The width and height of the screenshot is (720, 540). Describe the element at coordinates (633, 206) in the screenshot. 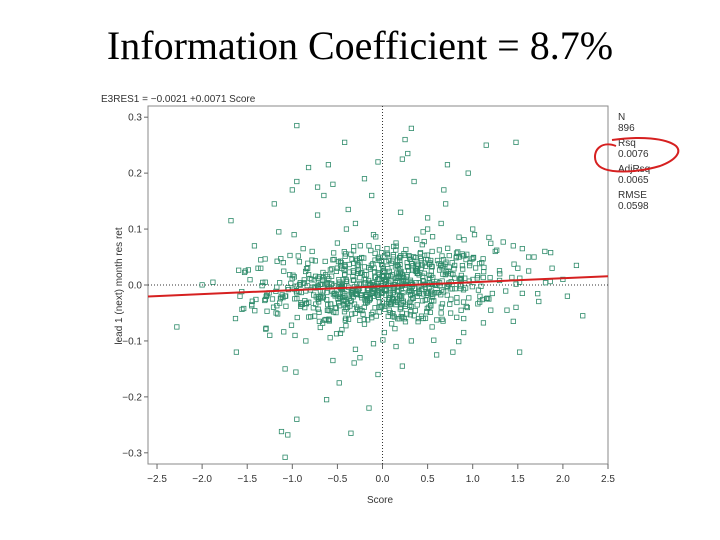

I see `stat-value: 0.0598` at that location.